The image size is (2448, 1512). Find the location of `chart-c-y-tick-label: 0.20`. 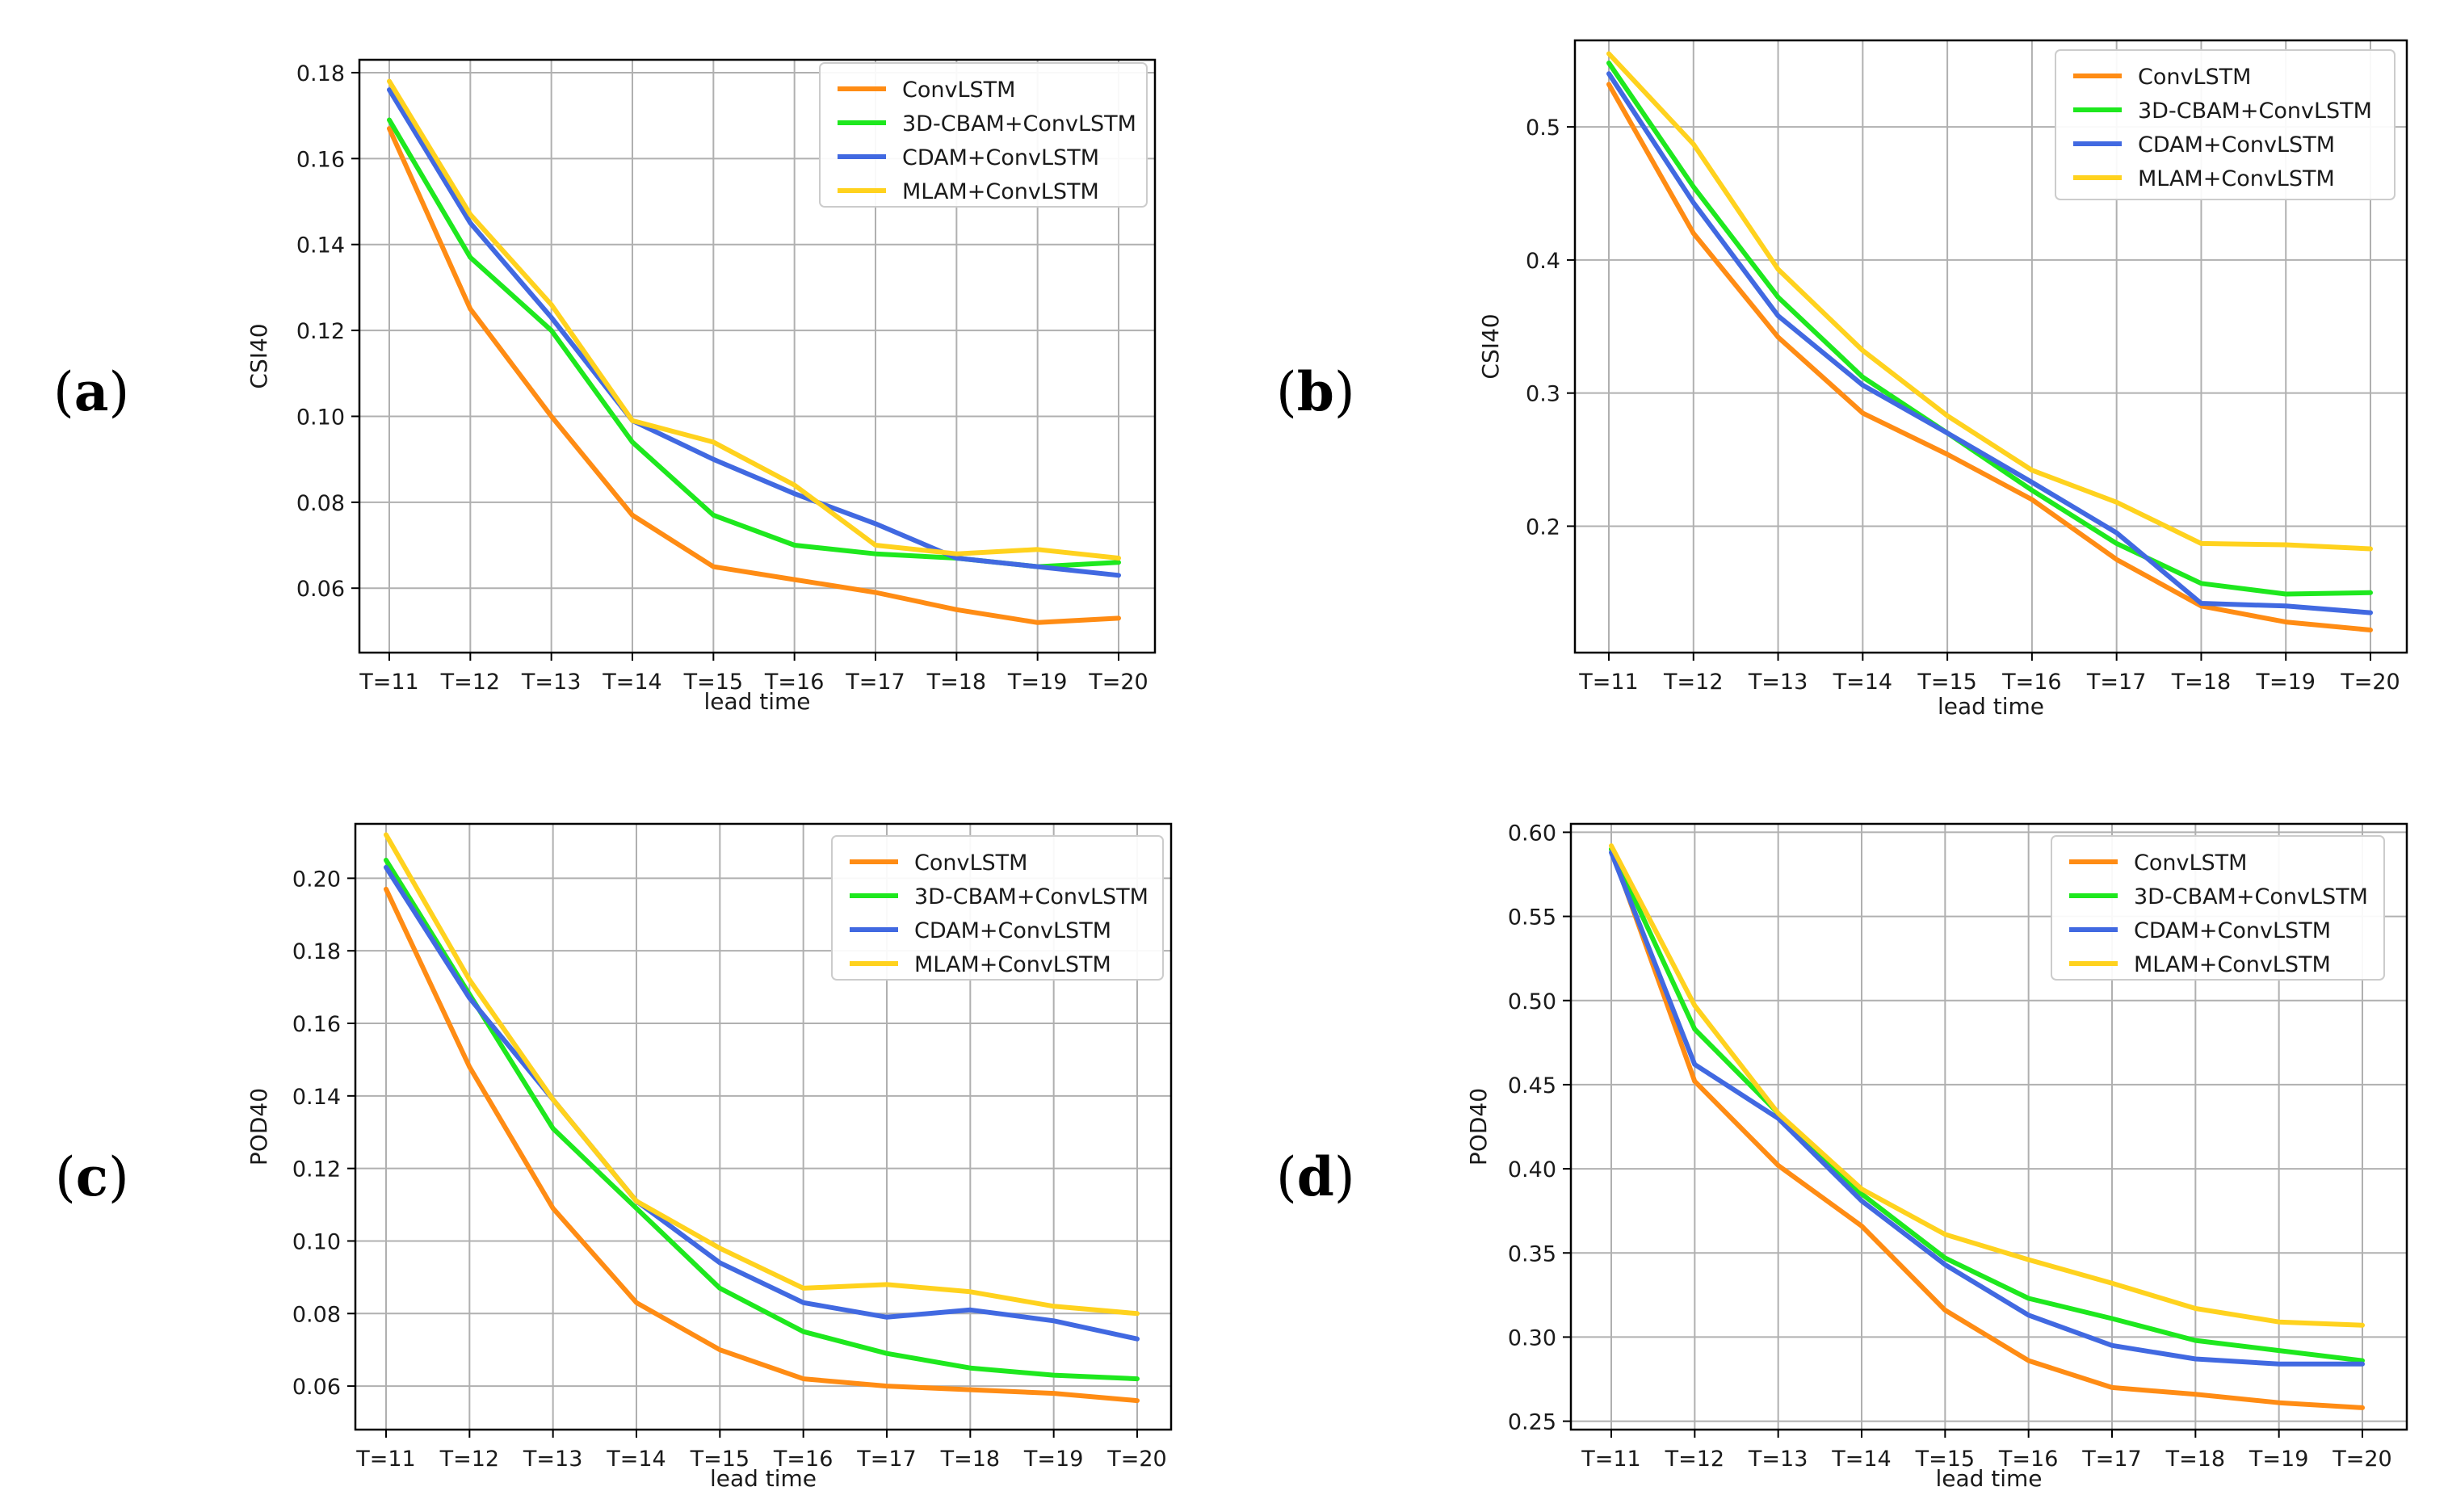

chart-c-y-tick-label: 0.20 is located at coordinates (316, 879).